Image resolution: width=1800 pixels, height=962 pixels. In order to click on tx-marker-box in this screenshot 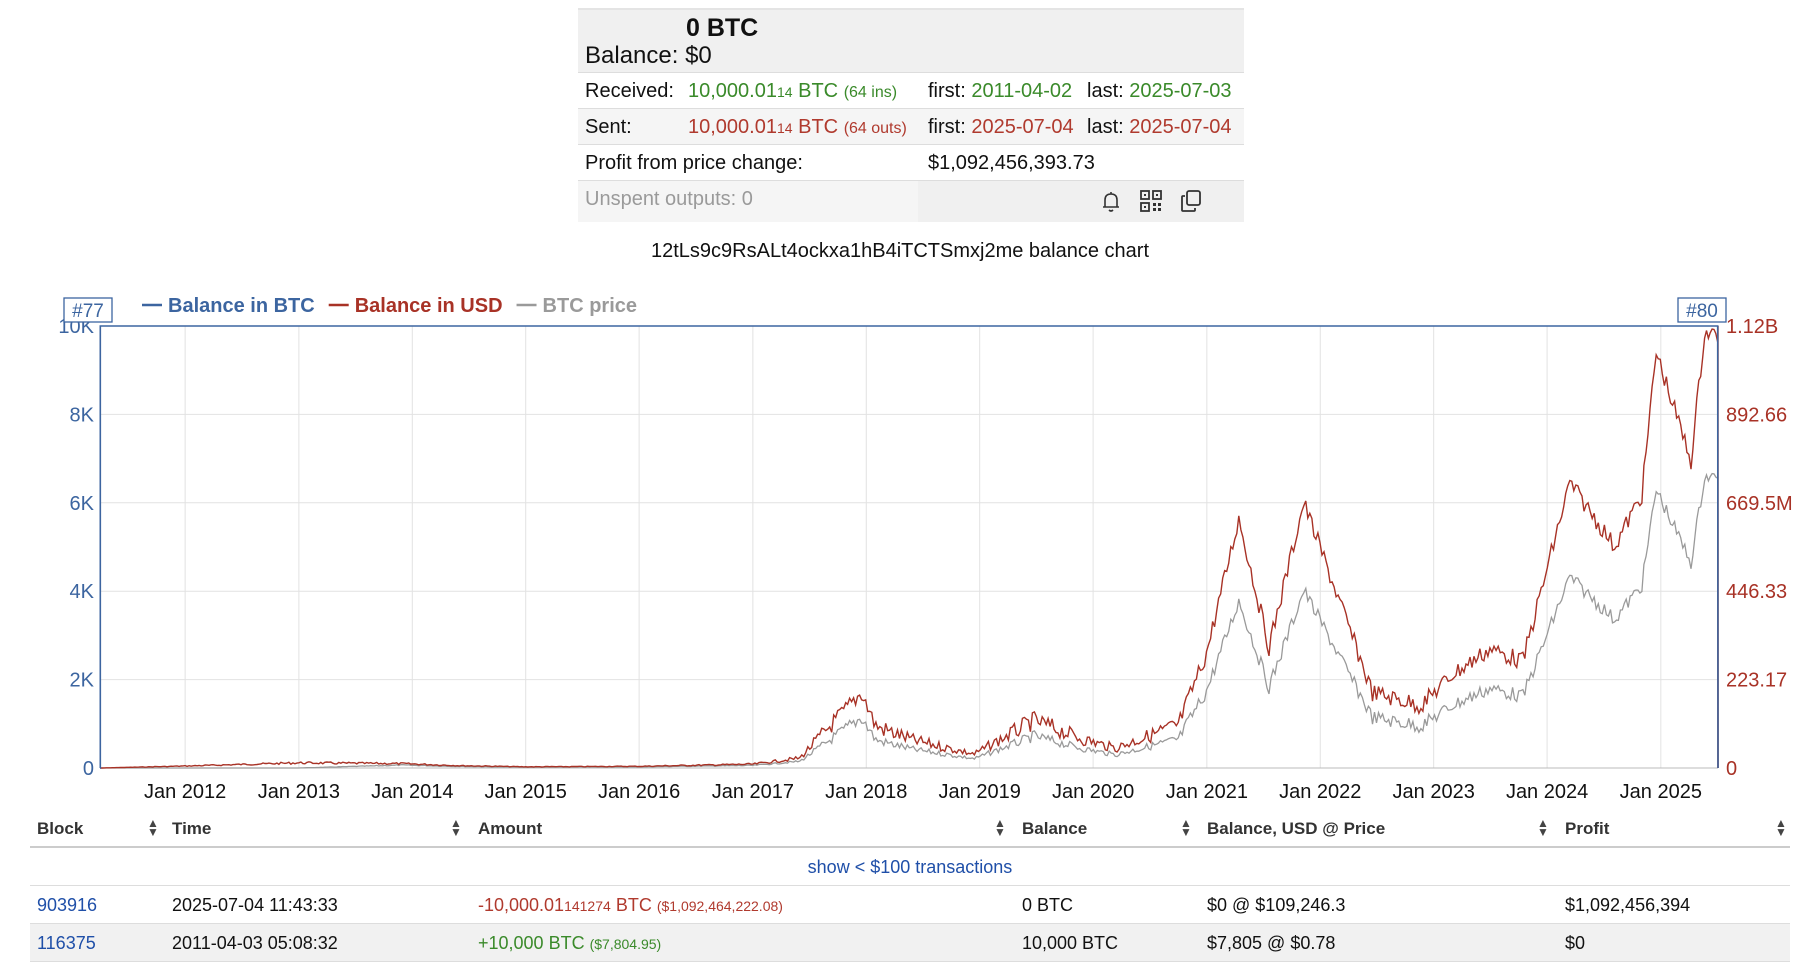, I will do `click(1702, 310)`.